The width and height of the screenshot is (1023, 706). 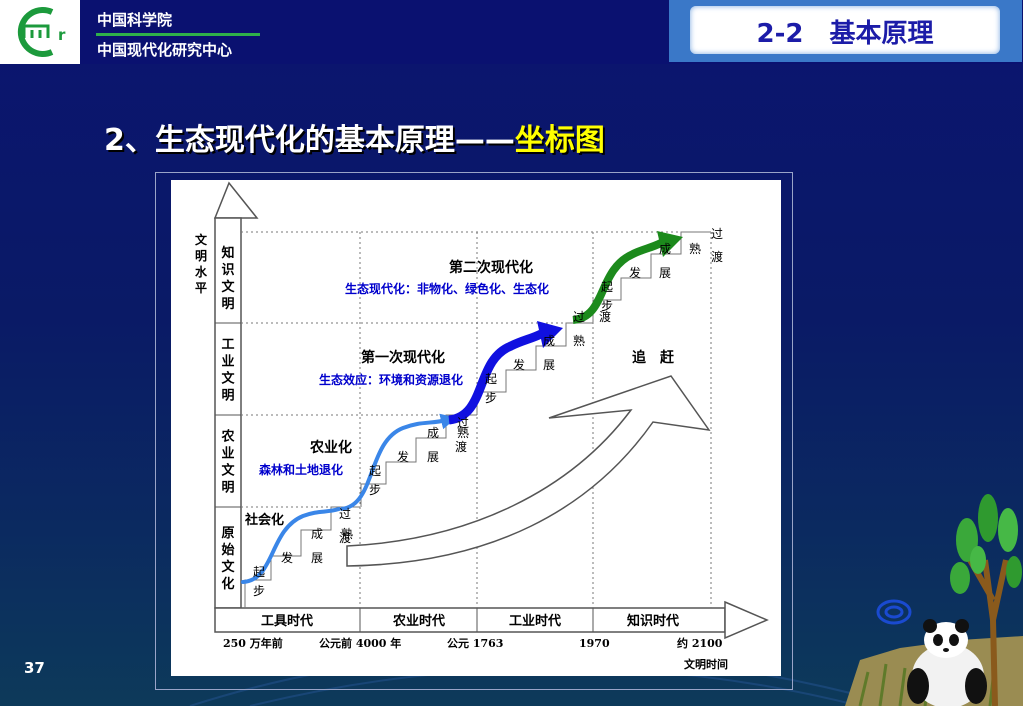 What do you see at coordinates (227, 550) in the screenshot?
I see `level-label-1-char: 始` at bounding box center [227, 550].